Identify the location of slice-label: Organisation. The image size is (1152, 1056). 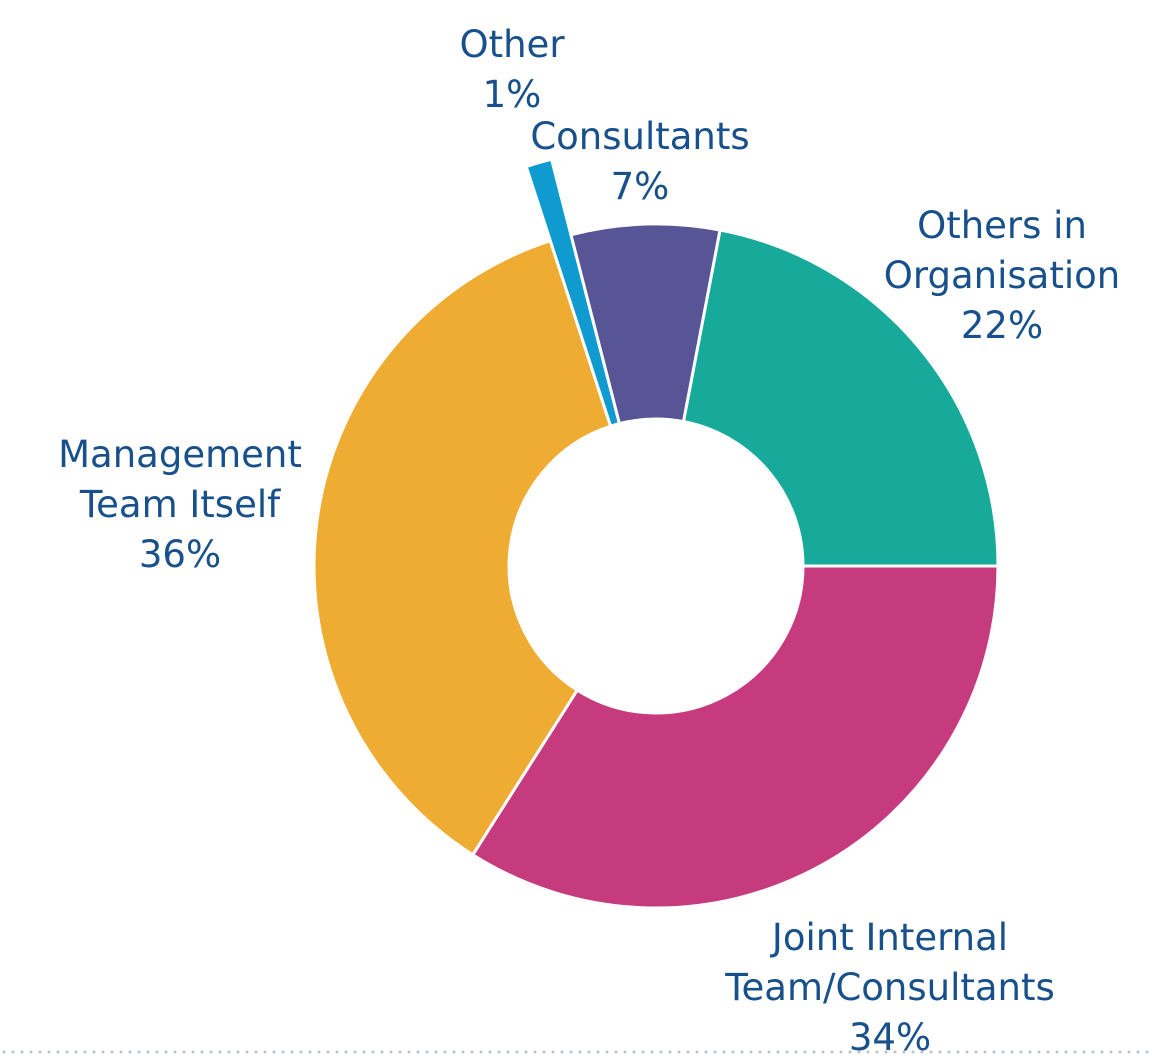
(1002, 275).